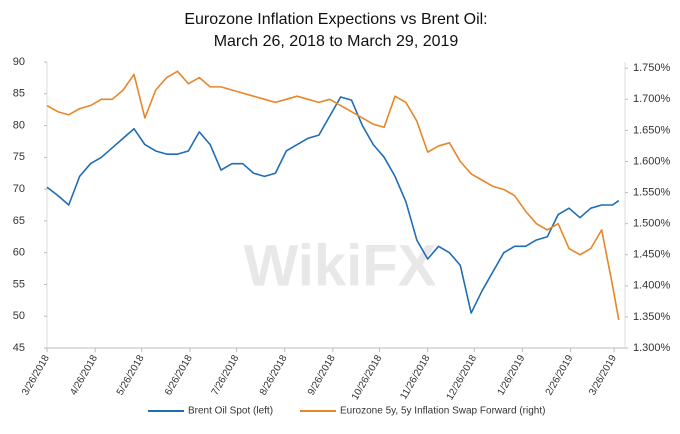 Image resolution: width=680 pixels, height=434 pixels. Describe the element at coordinates (226, 375) in the screenshot. I see `x-tick-label: 7/26/2018` at that location.